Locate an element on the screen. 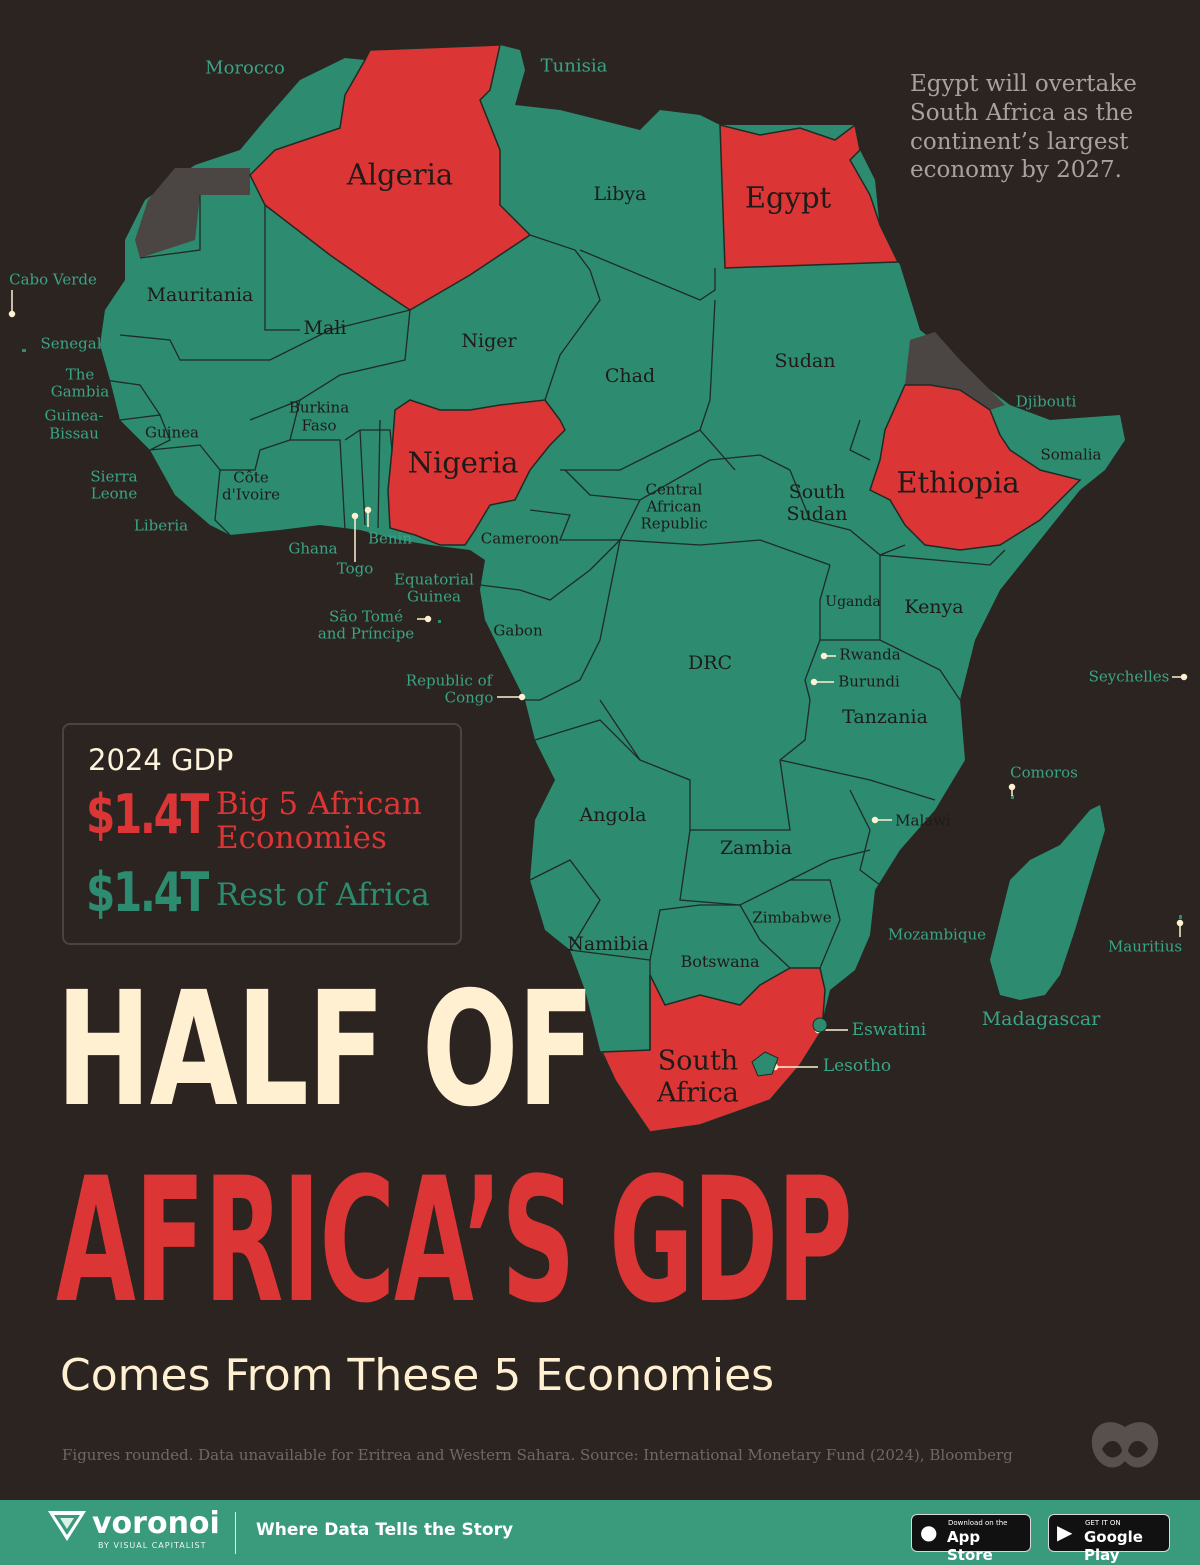  apple-icon: ● is located at coordinates (929, 1532).